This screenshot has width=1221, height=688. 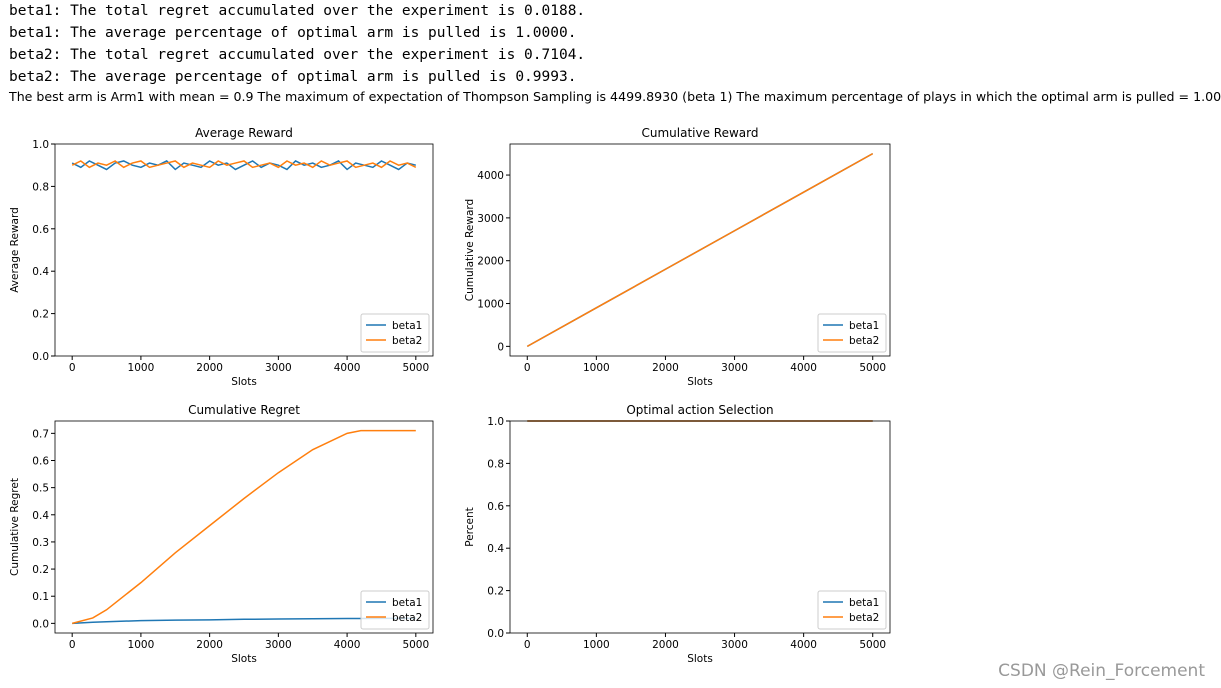 What do you see at coordinates (40, 597) in the screenshot?
I see `y-tick-label: 0.1` at bounding box center [40, 597].